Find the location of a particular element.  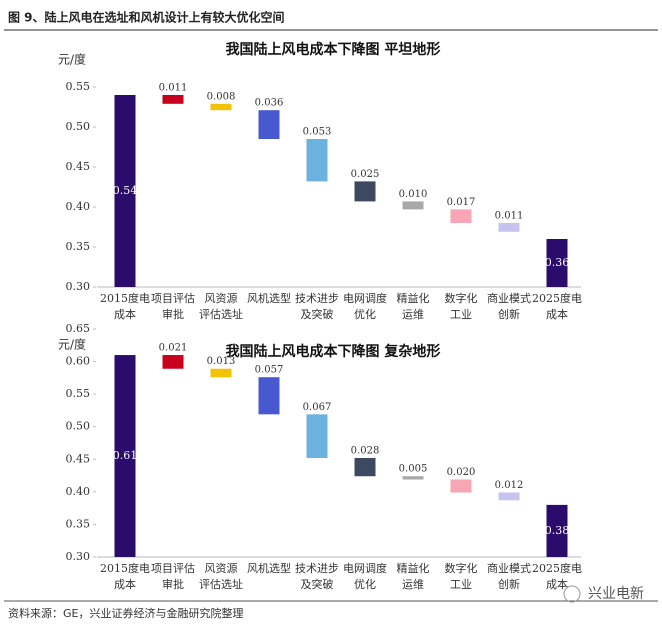

value-label: 0.012 is located at coordinates (509, 485).